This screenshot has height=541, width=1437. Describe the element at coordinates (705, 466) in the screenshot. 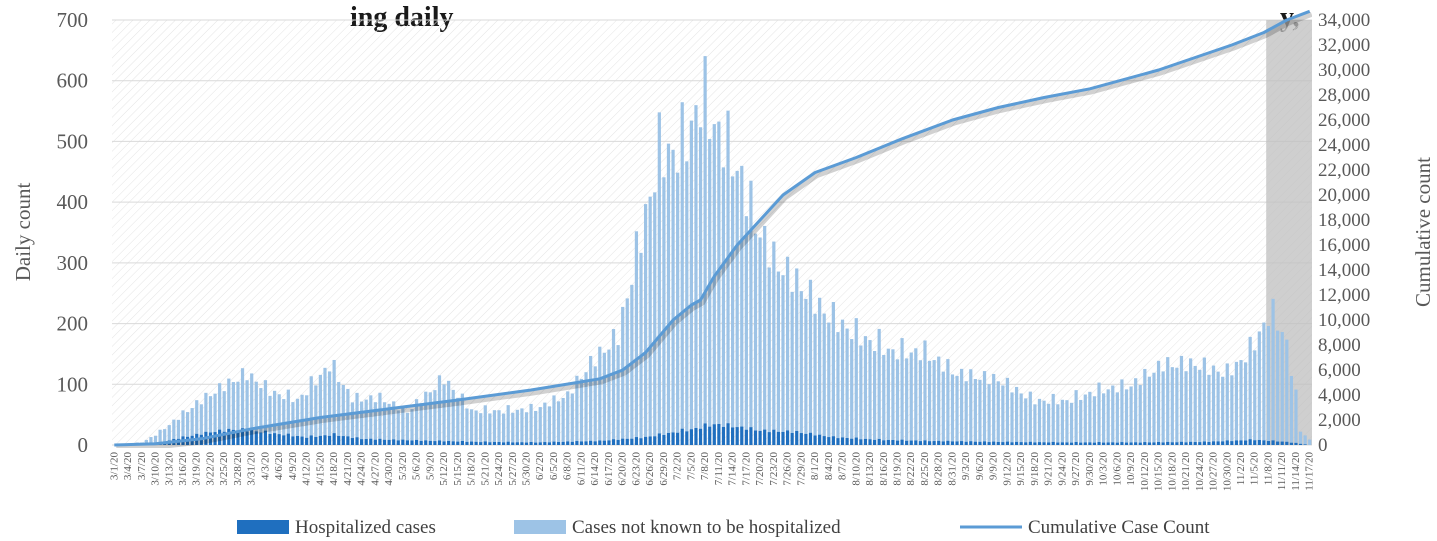

I see `x-tick-label: 7/8/20` at that location.